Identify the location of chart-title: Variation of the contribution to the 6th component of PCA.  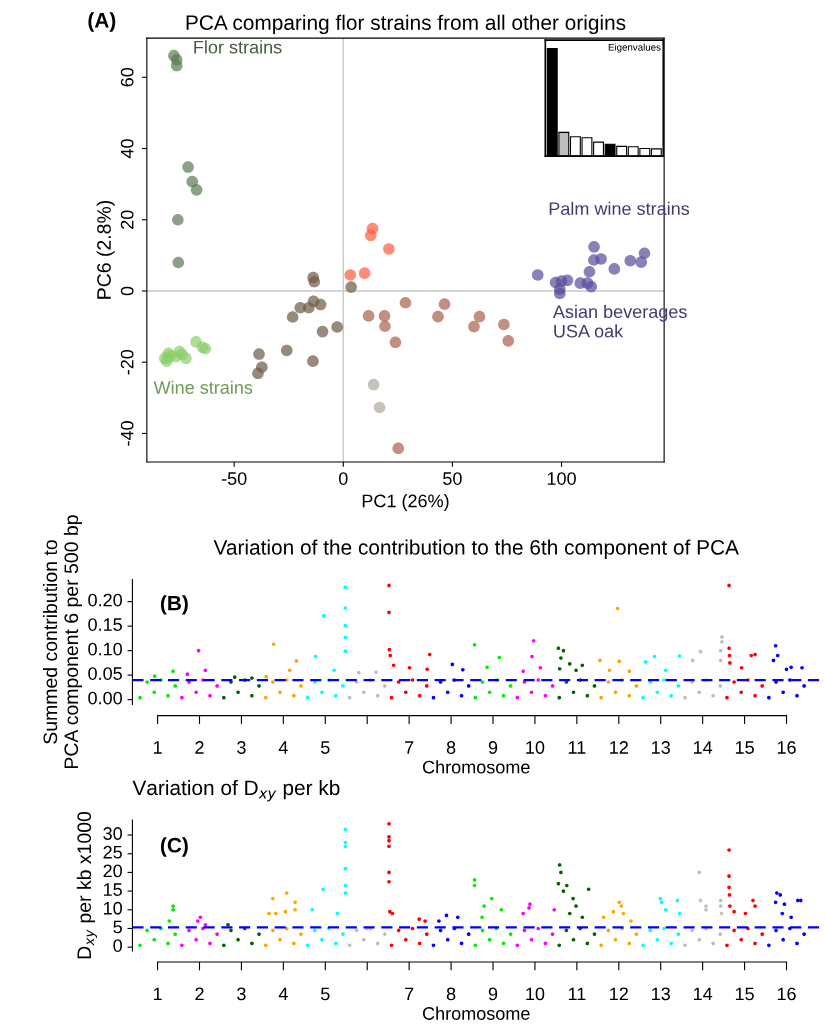
(476, 549).